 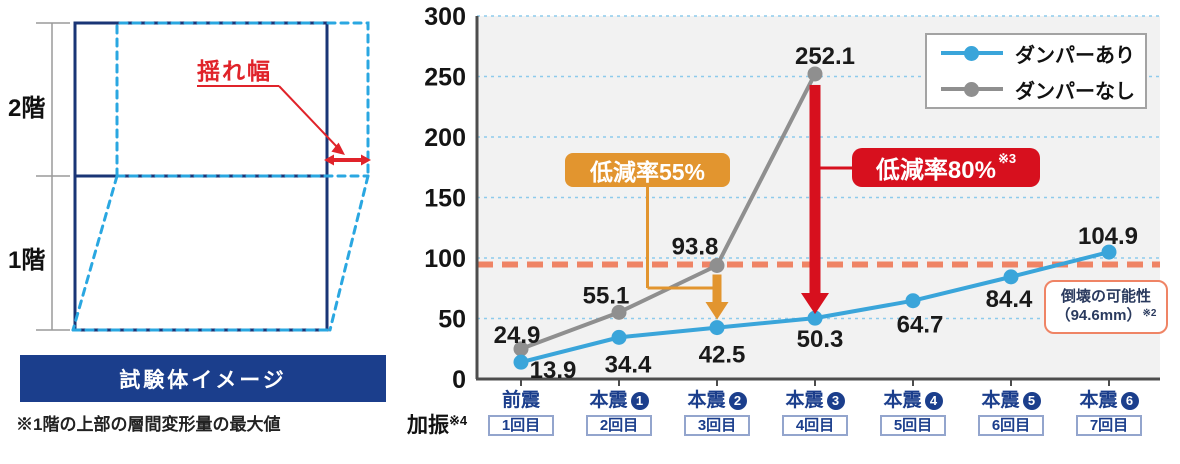 I want to click on x-category-text: 前震, so click(x=520, y=400).